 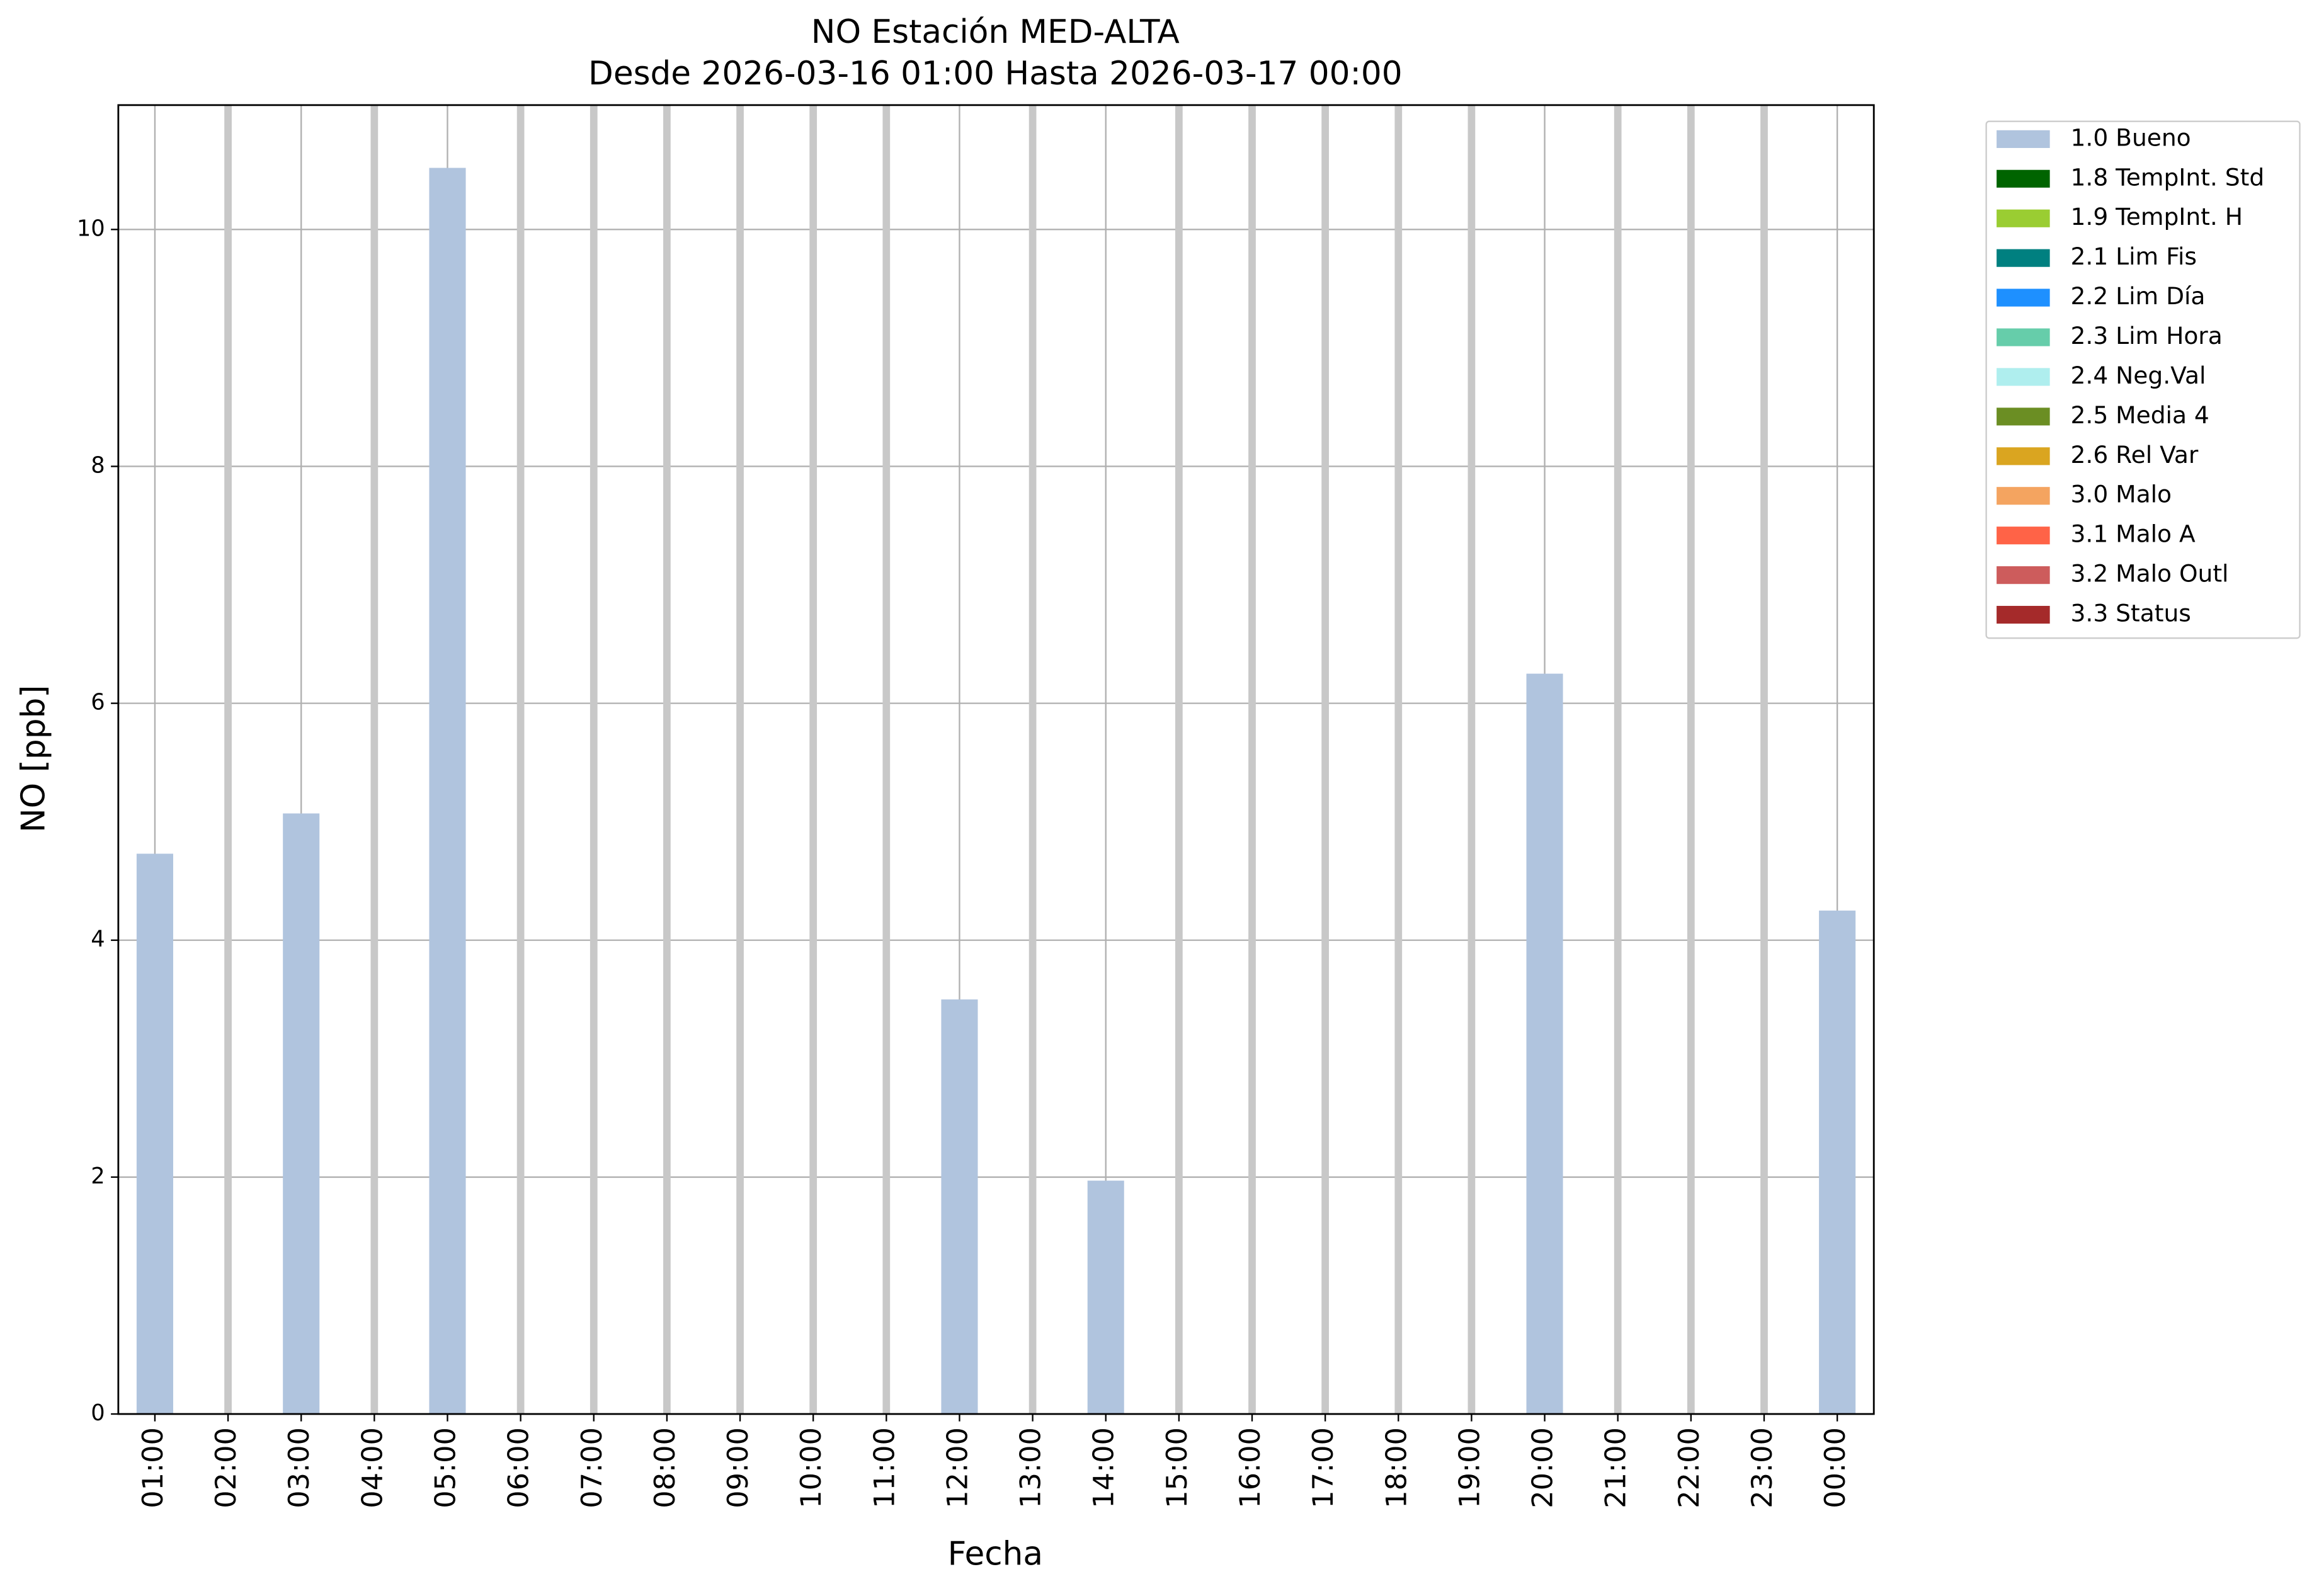 I want to click on legend-label: 2.3 Lim Hora, so click(x=2147, y=336).